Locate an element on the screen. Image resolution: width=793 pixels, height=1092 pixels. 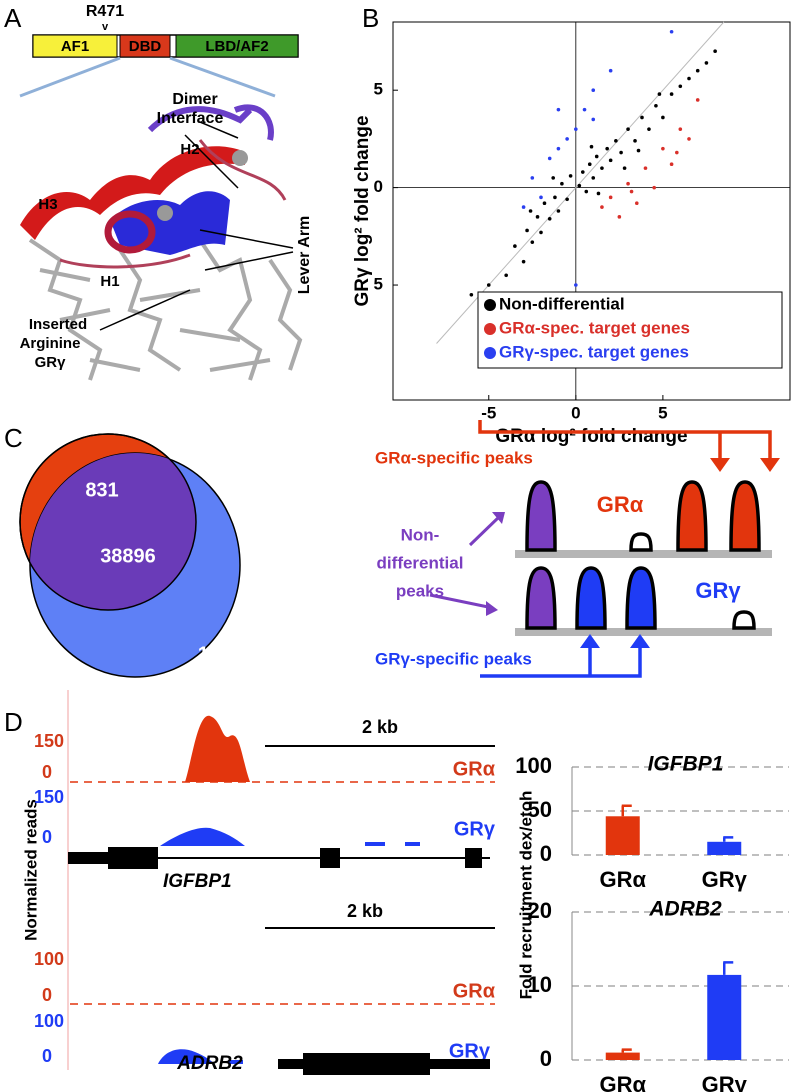
chart-title: IGFBP1 is located at coordinates (686, 764).